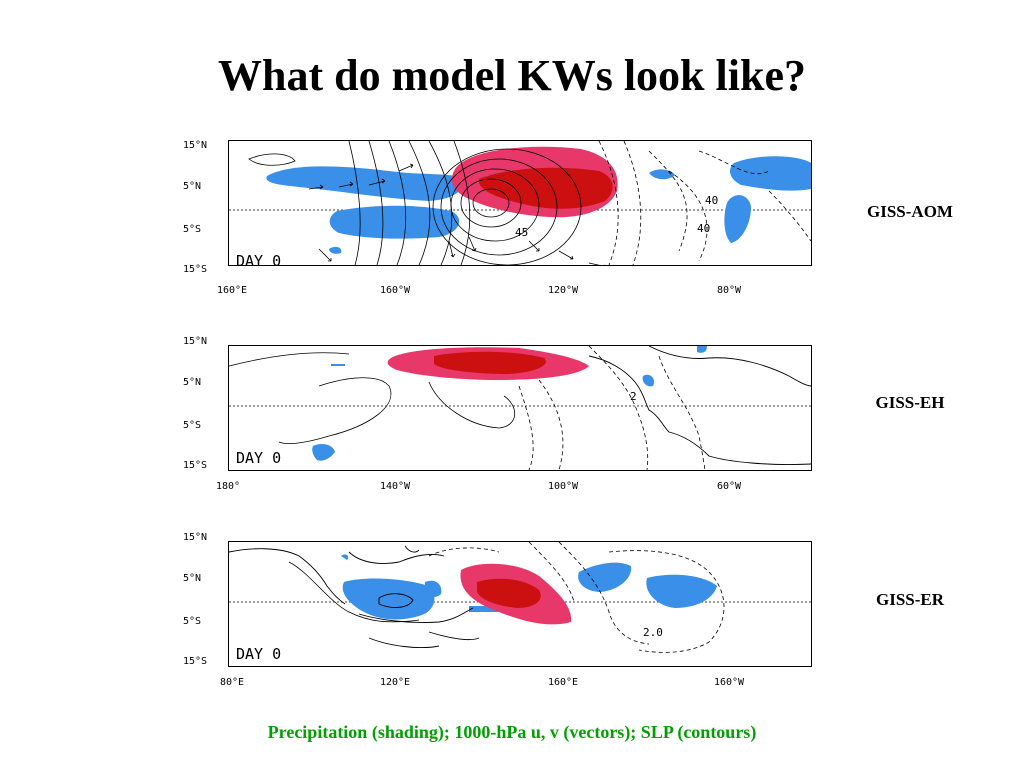 The image size is (1024, 768). I want to click on contour-label: 45, so click(521, 232).